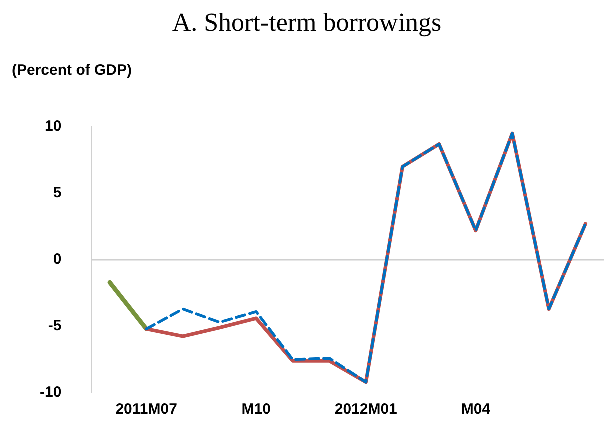 The height and width of the screenshot is (432, 614). Describe the element at coordinates (366, 409) in the screenshot. I see `x-tick-label: 2012M01` at that location.